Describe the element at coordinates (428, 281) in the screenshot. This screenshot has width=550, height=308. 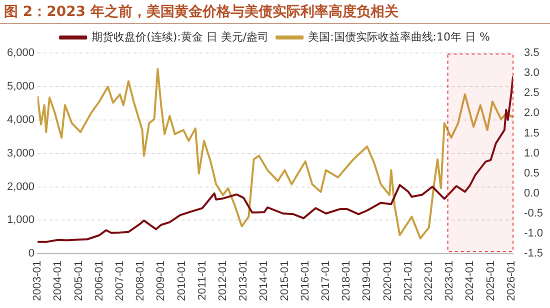
I see `x-tick-label: 2022-01` at that location.